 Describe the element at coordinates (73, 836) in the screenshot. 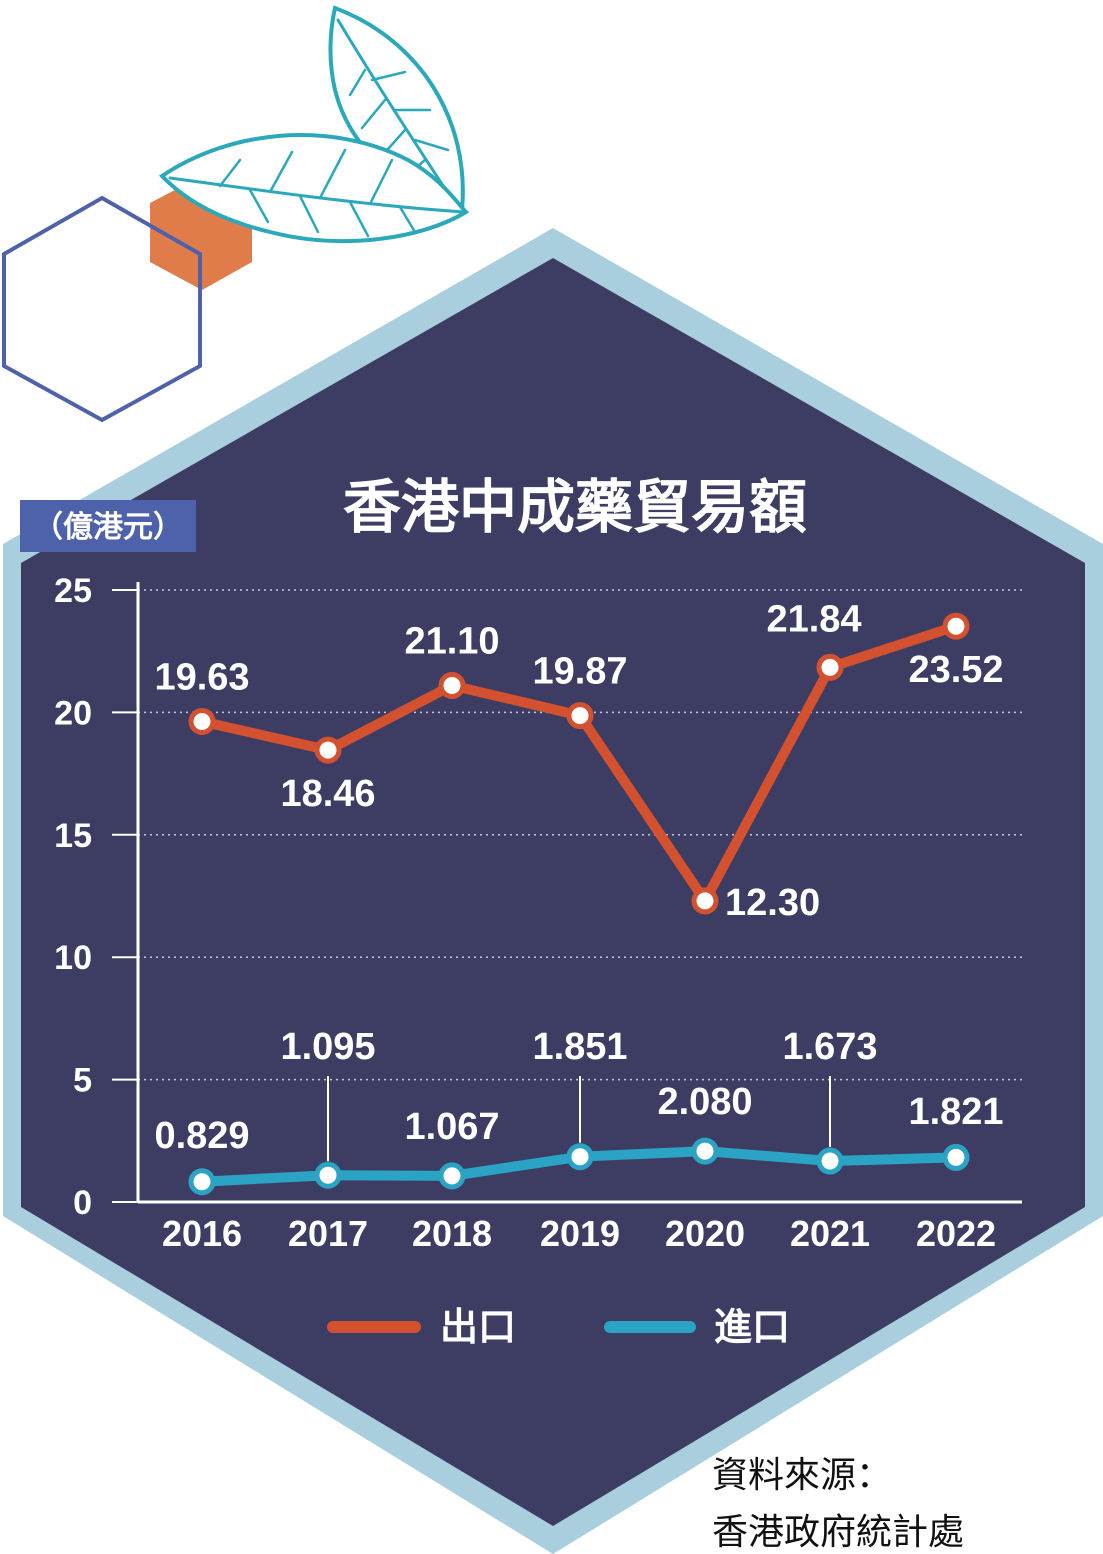

I see `y-tick-label: 15` at that location.